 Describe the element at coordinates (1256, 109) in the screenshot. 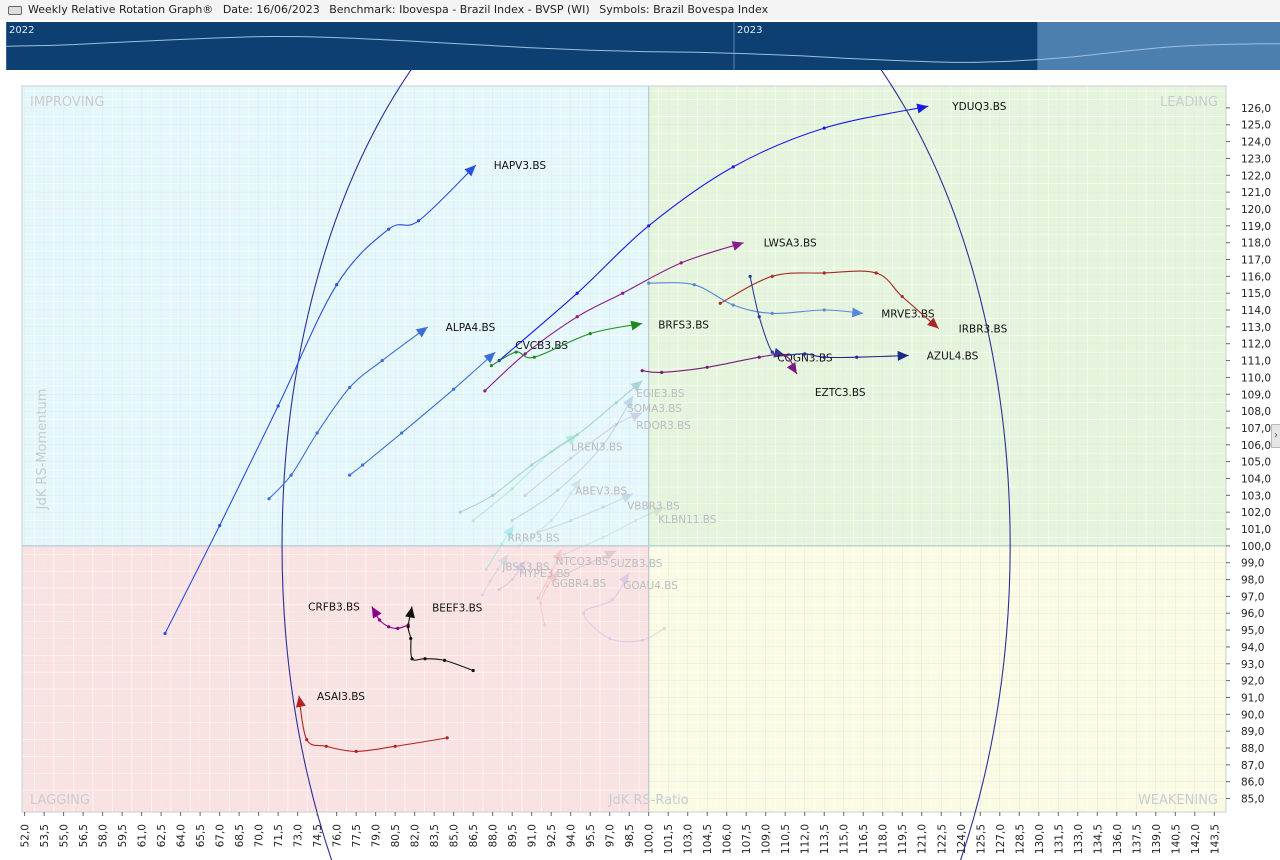

I see `y-tick-label: 126,0` at that location.